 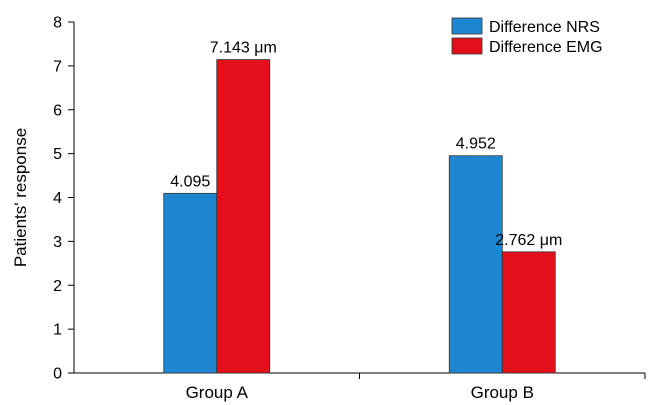 What do you see at coordinates (57, 374) in the screenshot?
I see `y-tick-label: 0` at bounding box center [57, 374].